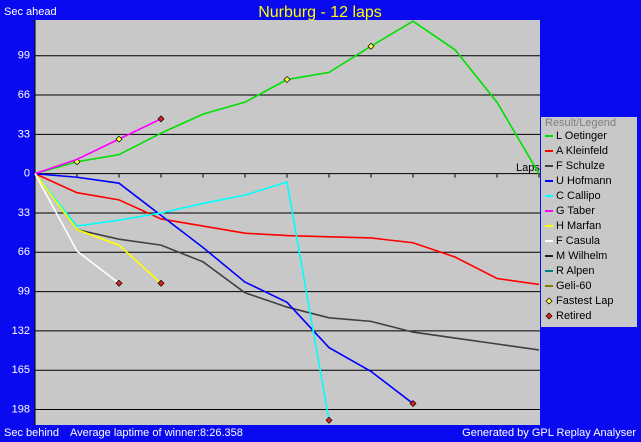  What do you see at coordinates (573, 286) in the screenshot?
I see `legend-label: Geli-60` at bounding box center [573, 286].